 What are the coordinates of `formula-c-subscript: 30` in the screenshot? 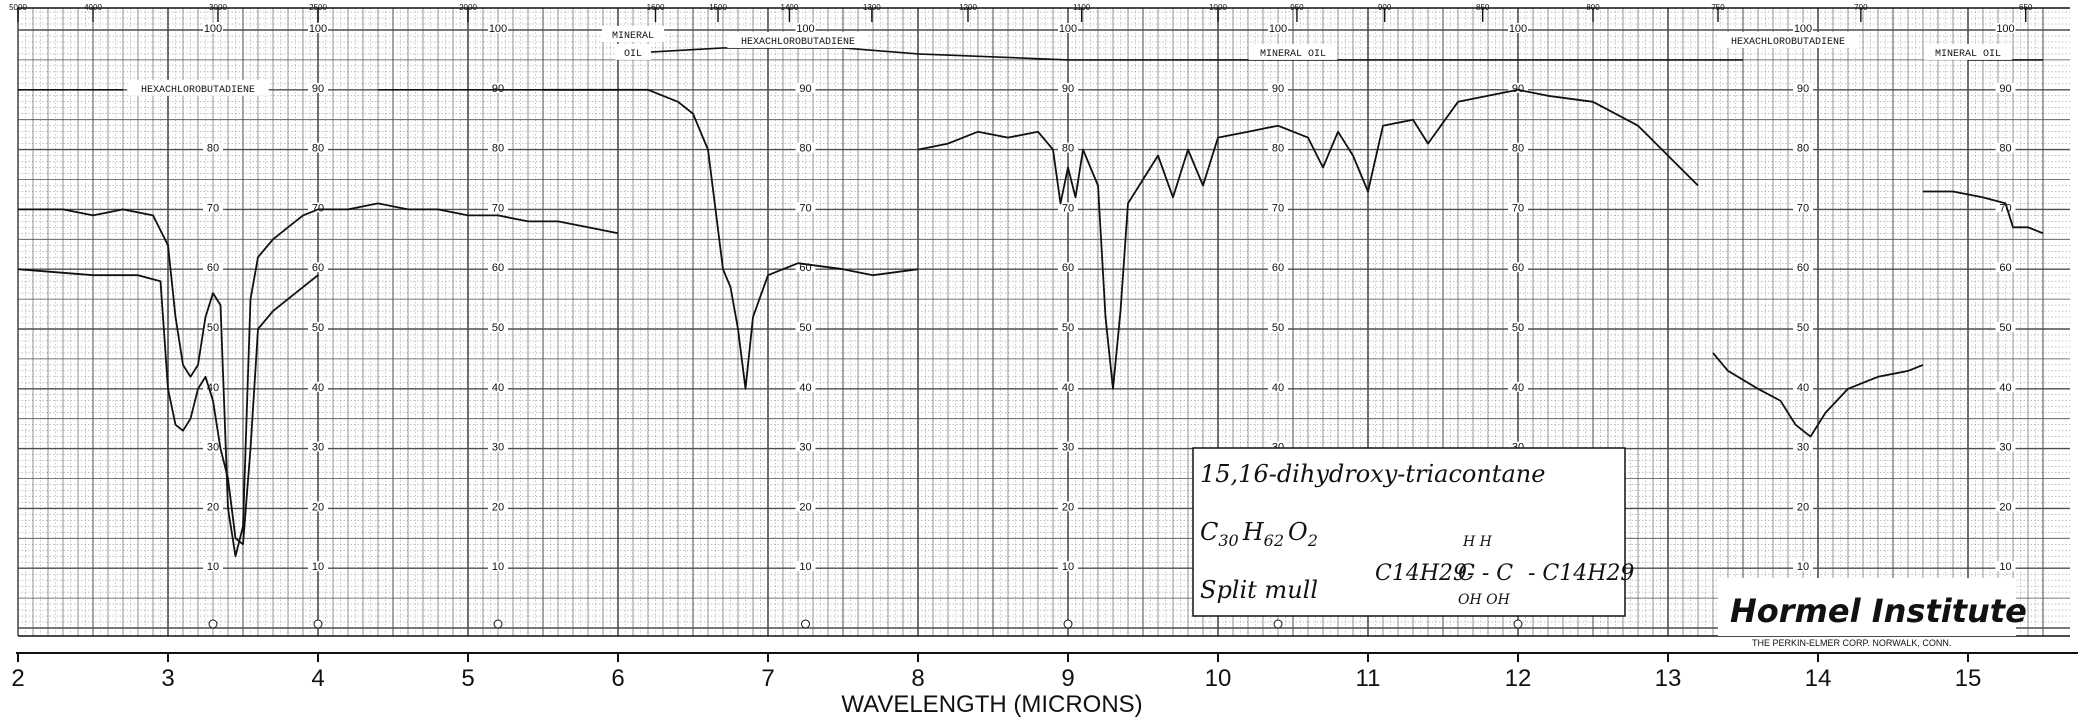 It's located at (1228, 540).